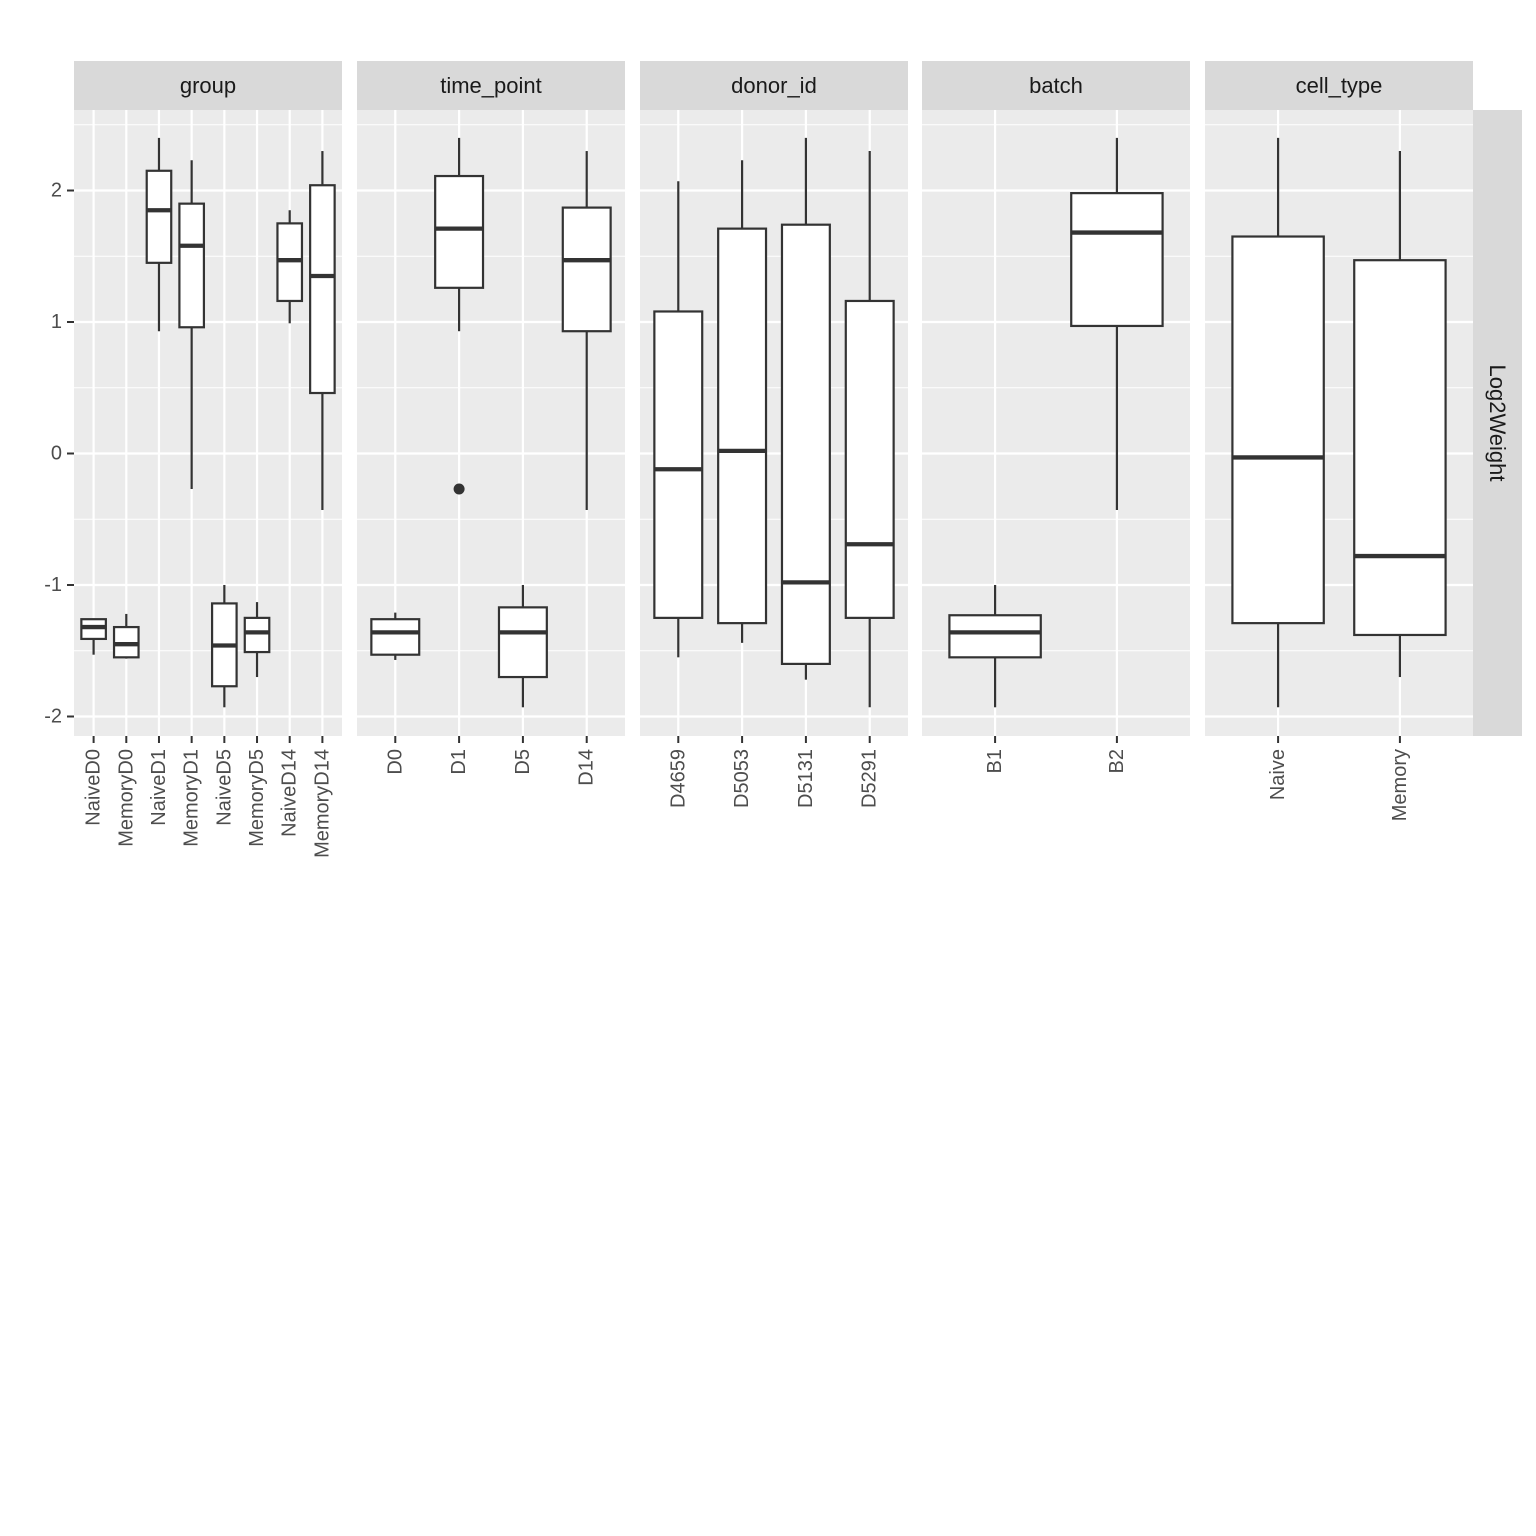 The image size is (1536, 1536). Describe the element at coordinates (1339, 441) in the screenshot. I see `panel-cell_type: cell_type Naive Memory` at that location.